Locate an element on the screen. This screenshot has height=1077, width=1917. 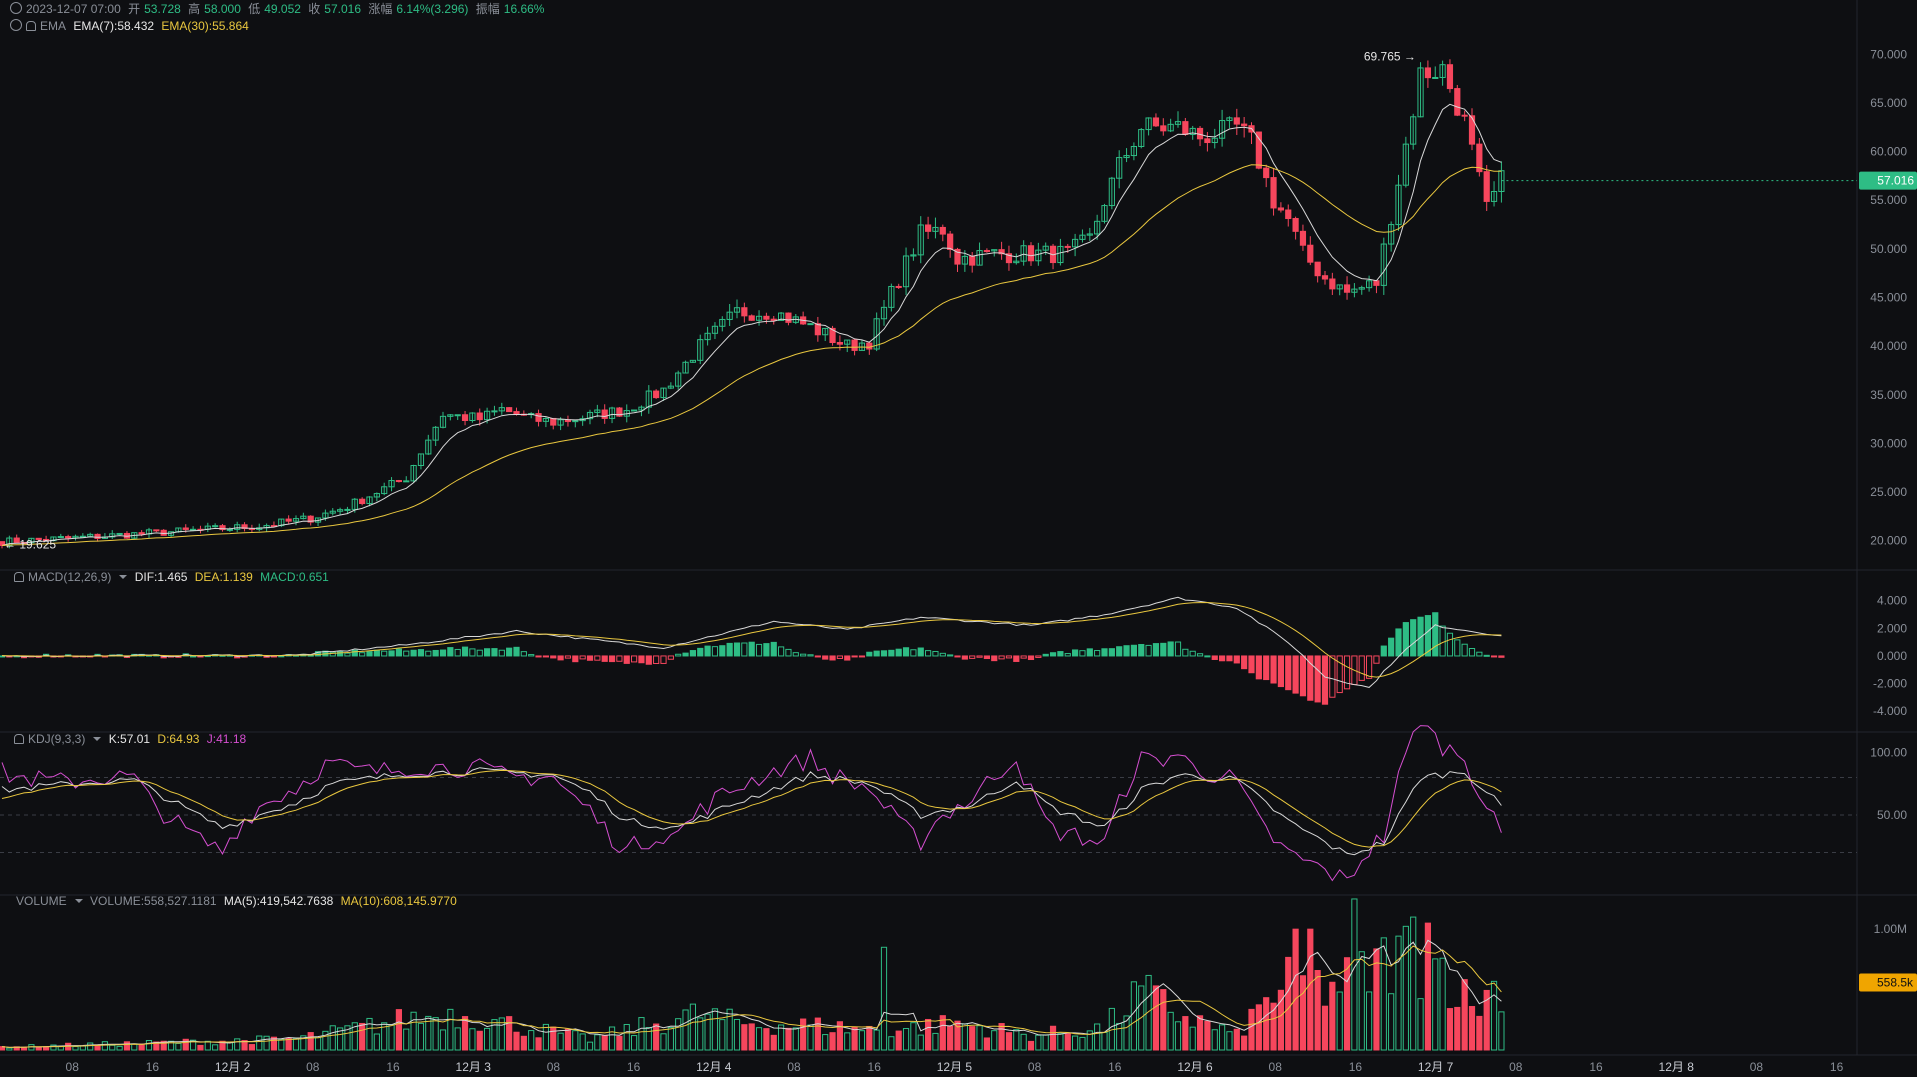
time-axis-label: 12月 8 is located at coordinates (1677, 1067).